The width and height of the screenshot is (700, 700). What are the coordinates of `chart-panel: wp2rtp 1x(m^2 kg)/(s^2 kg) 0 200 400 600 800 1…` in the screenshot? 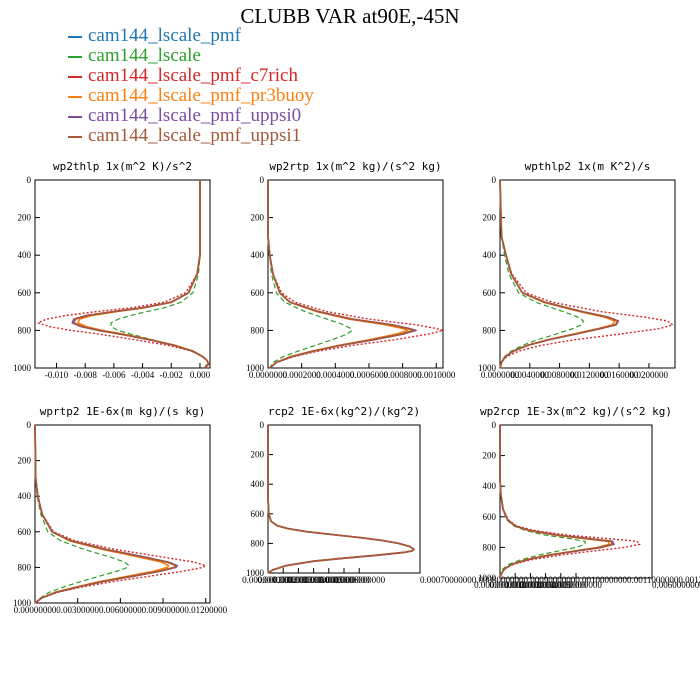 It's located at (351, 270).